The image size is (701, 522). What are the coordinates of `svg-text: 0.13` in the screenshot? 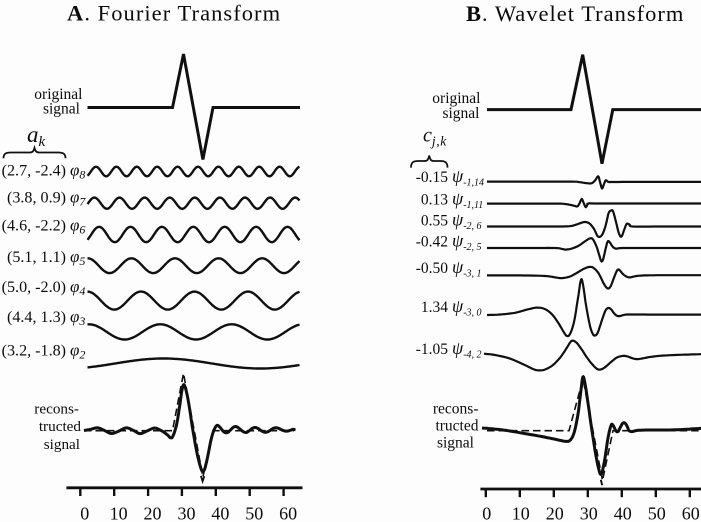 It's located at (434, 199).